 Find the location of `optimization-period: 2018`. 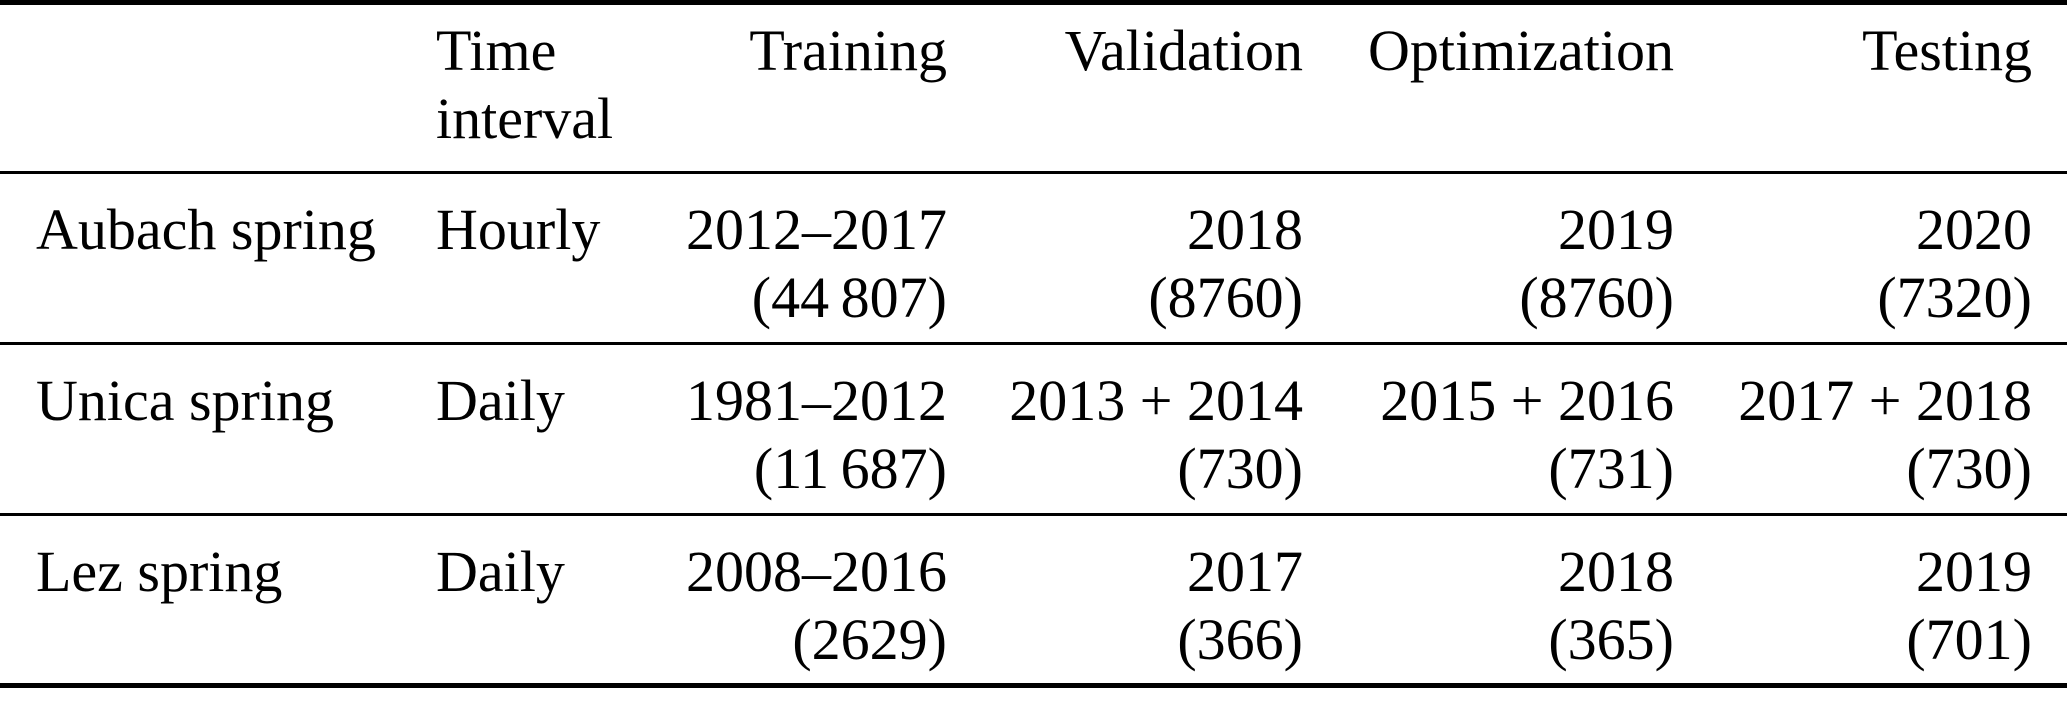

optimization-period: 2018 is located at coordinates (1616, 571).